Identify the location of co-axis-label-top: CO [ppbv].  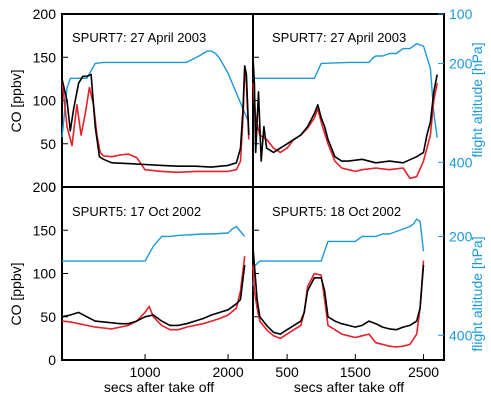
(16, 100).